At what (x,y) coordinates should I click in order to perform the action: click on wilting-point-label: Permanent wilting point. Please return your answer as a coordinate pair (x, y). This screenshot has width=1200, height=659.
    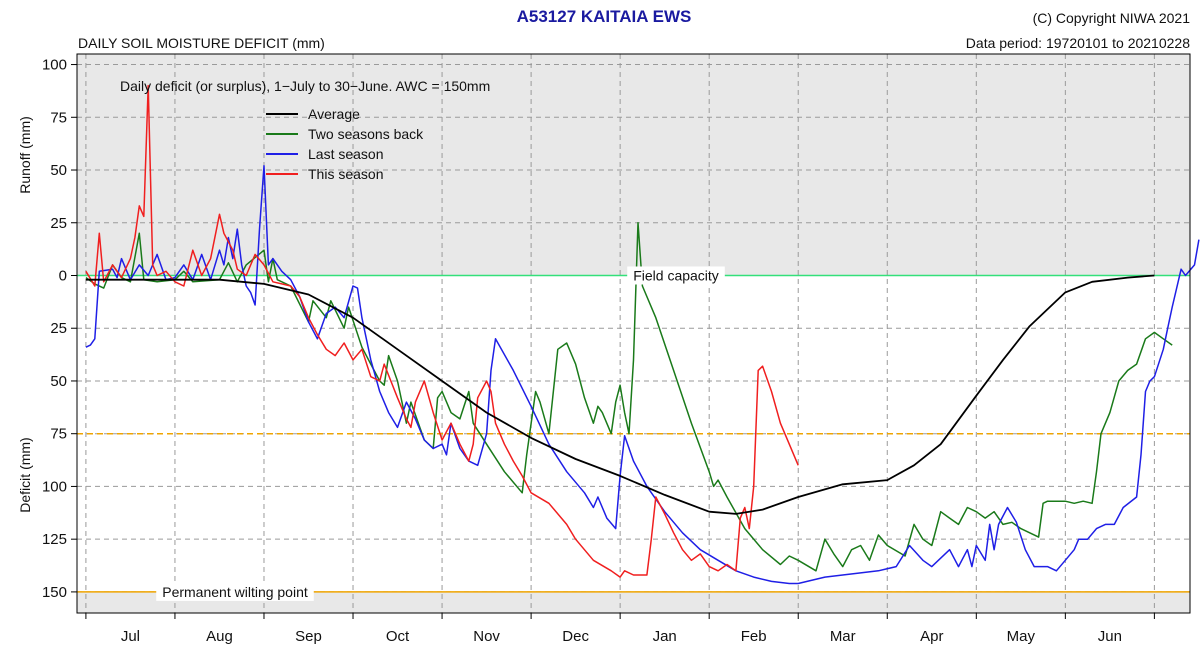
    Looking at the image, I should click on (235, 592).